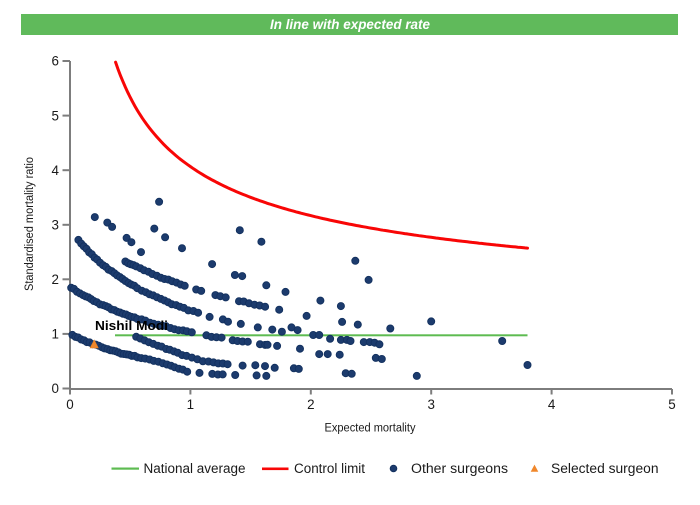 The width and height of the screenshot is (700, 505). I want to click on svg-text: Other surgeons, so click(459, 468).